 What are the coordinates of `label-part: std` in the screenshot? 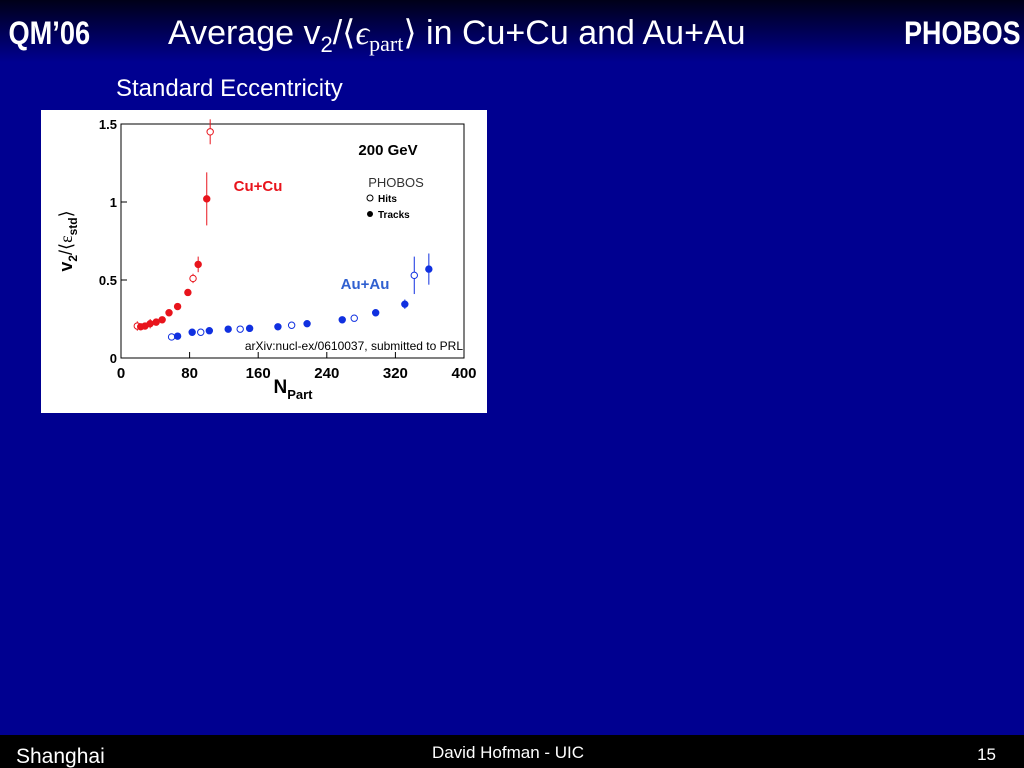 It's located at (73, 226).